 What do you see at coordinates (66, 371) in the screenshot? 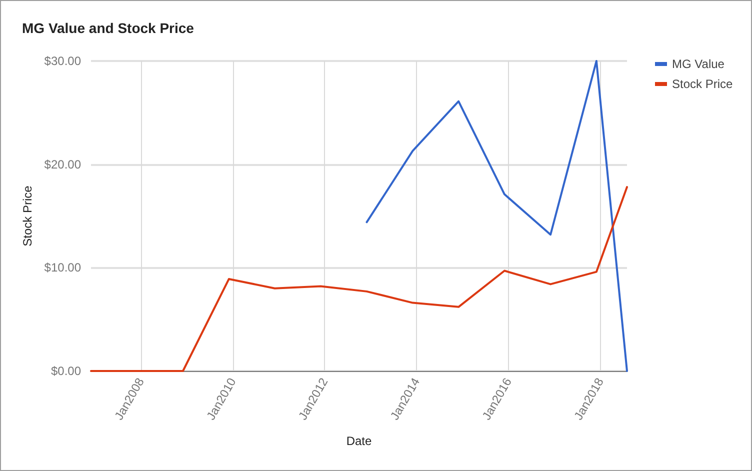
I see `y-tick-label: $0.00` at bounding box center [66, 371].